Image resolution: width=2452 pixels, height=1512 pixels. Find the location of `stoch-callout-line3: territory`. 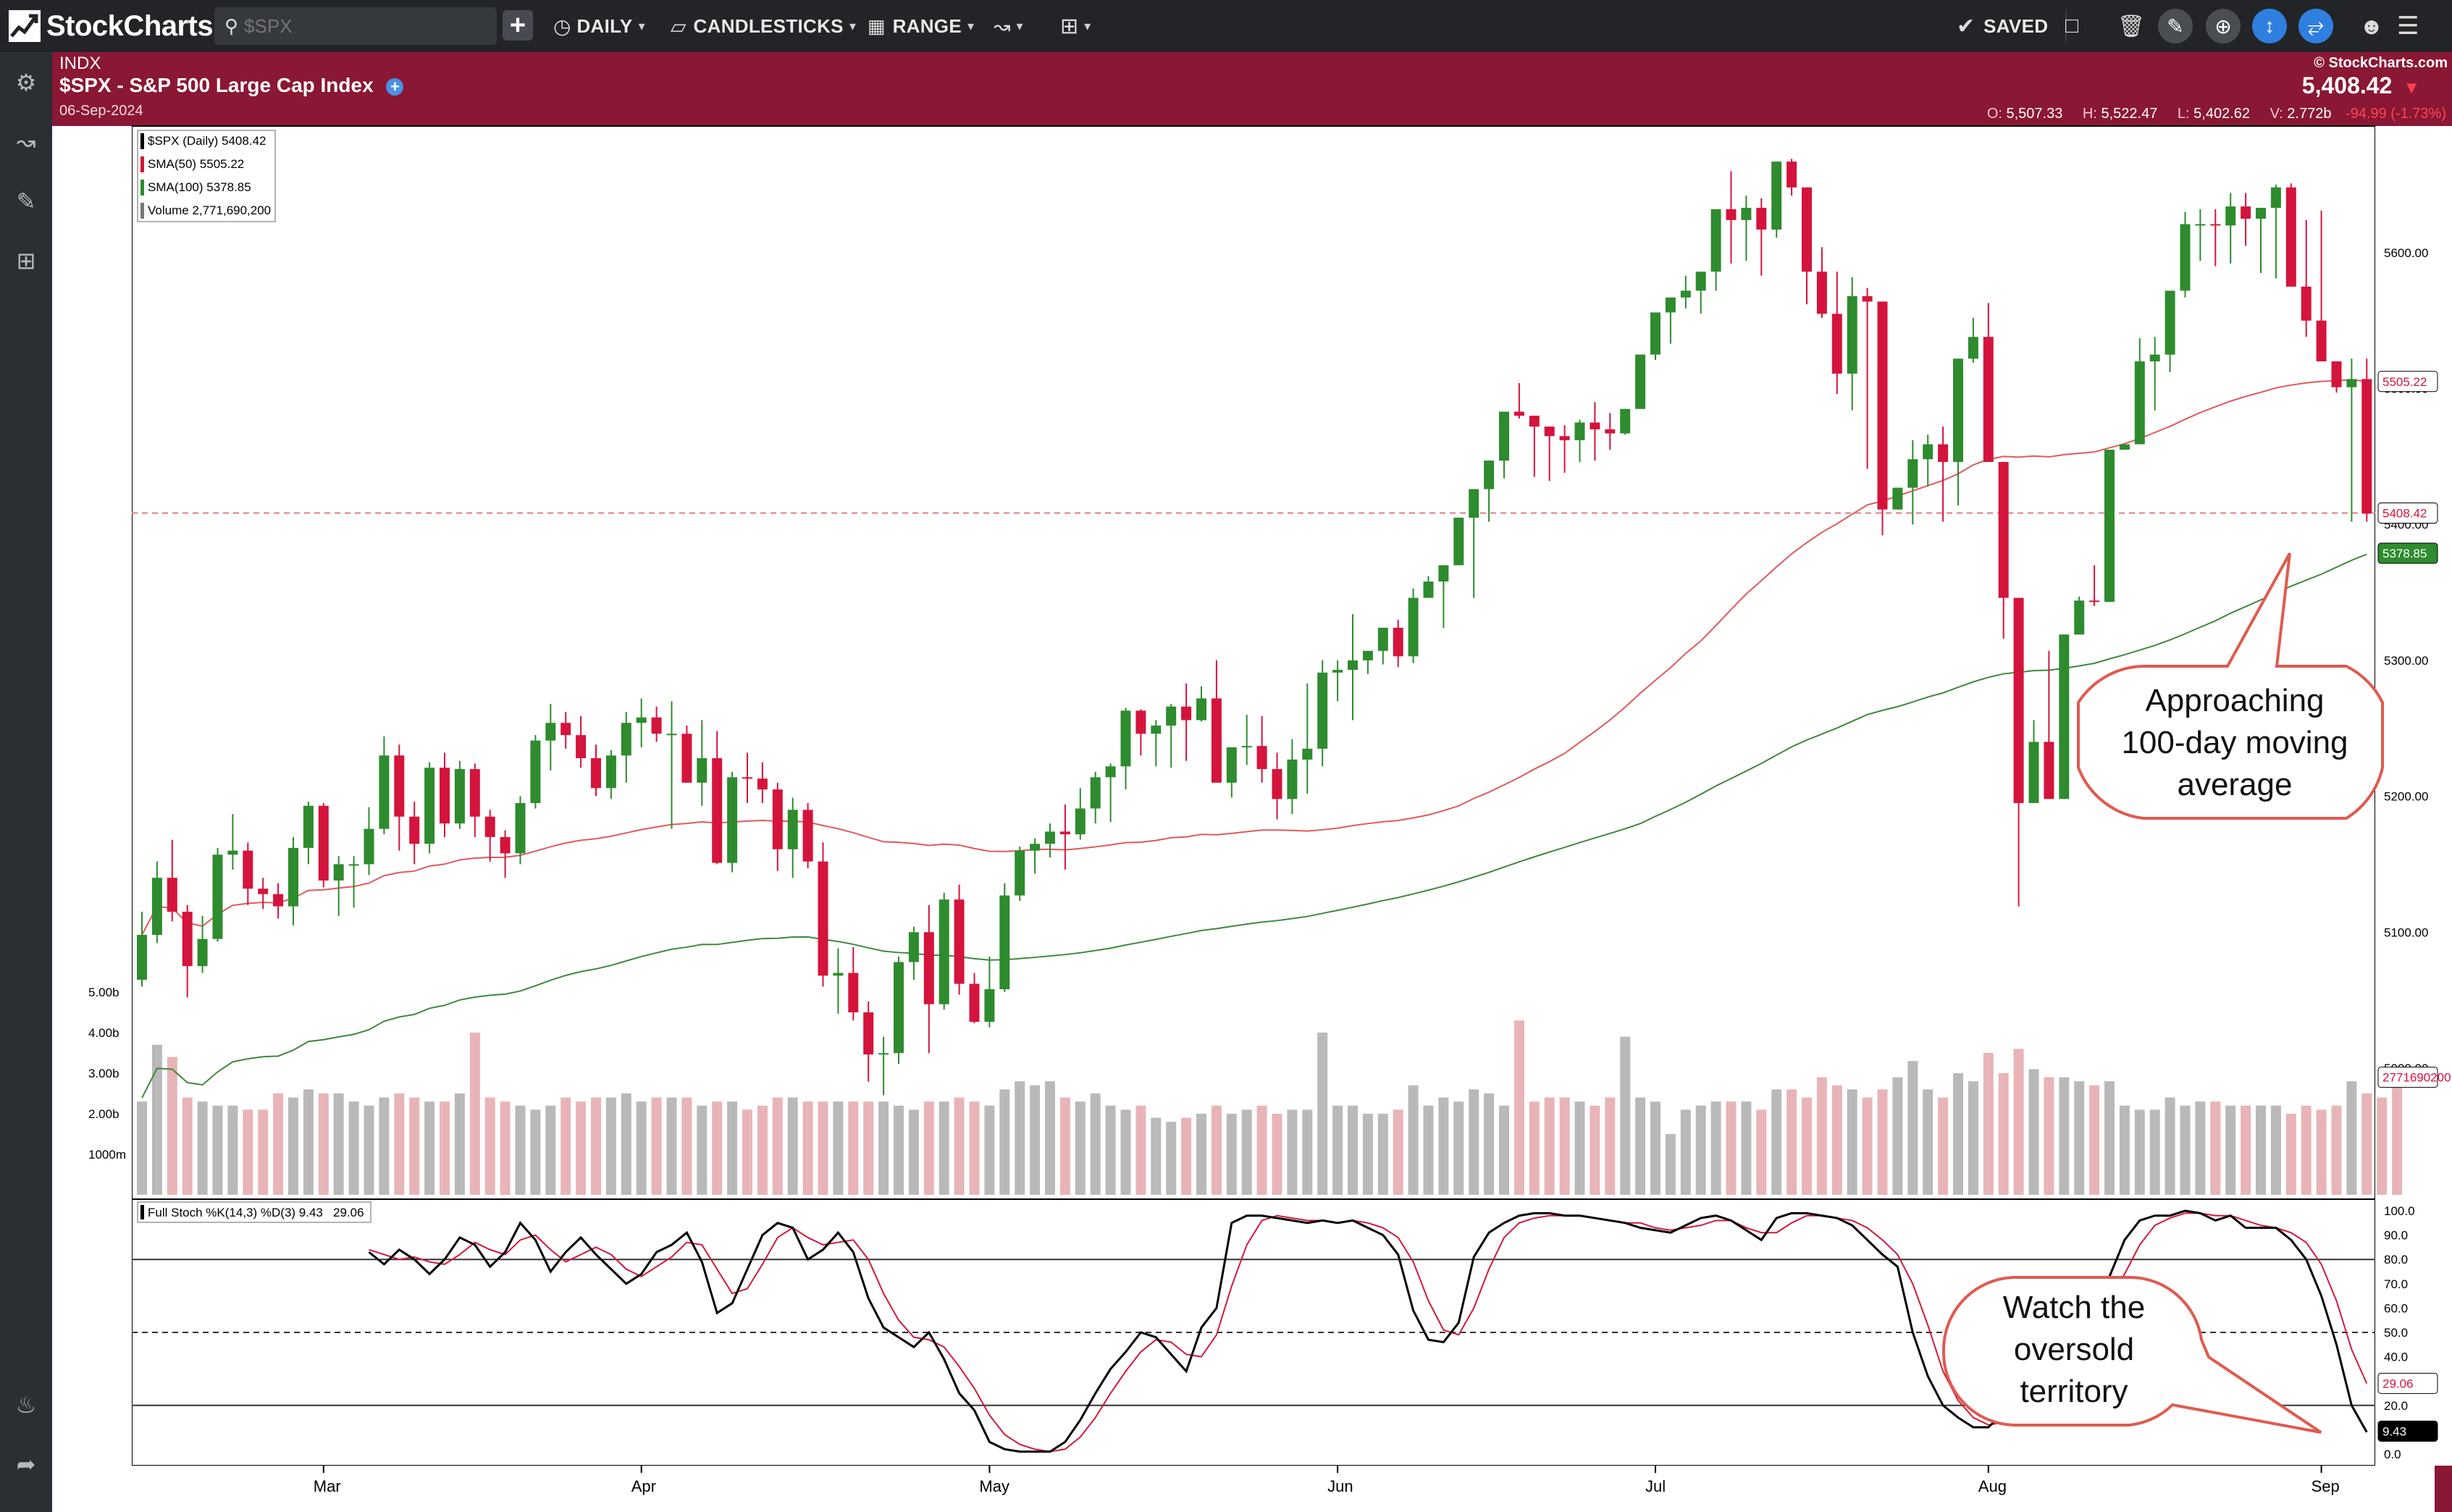

stoch-callout-line3: territory is located at coordinates (2074, 1391).